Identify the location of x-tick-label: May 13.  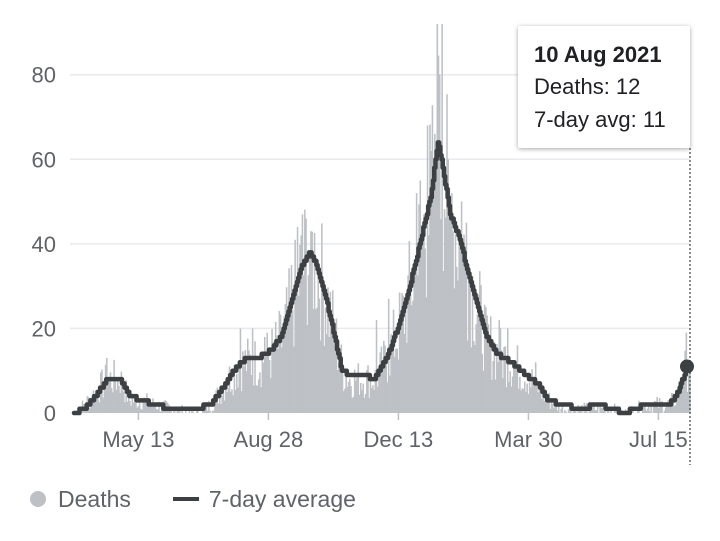
(138, 439).